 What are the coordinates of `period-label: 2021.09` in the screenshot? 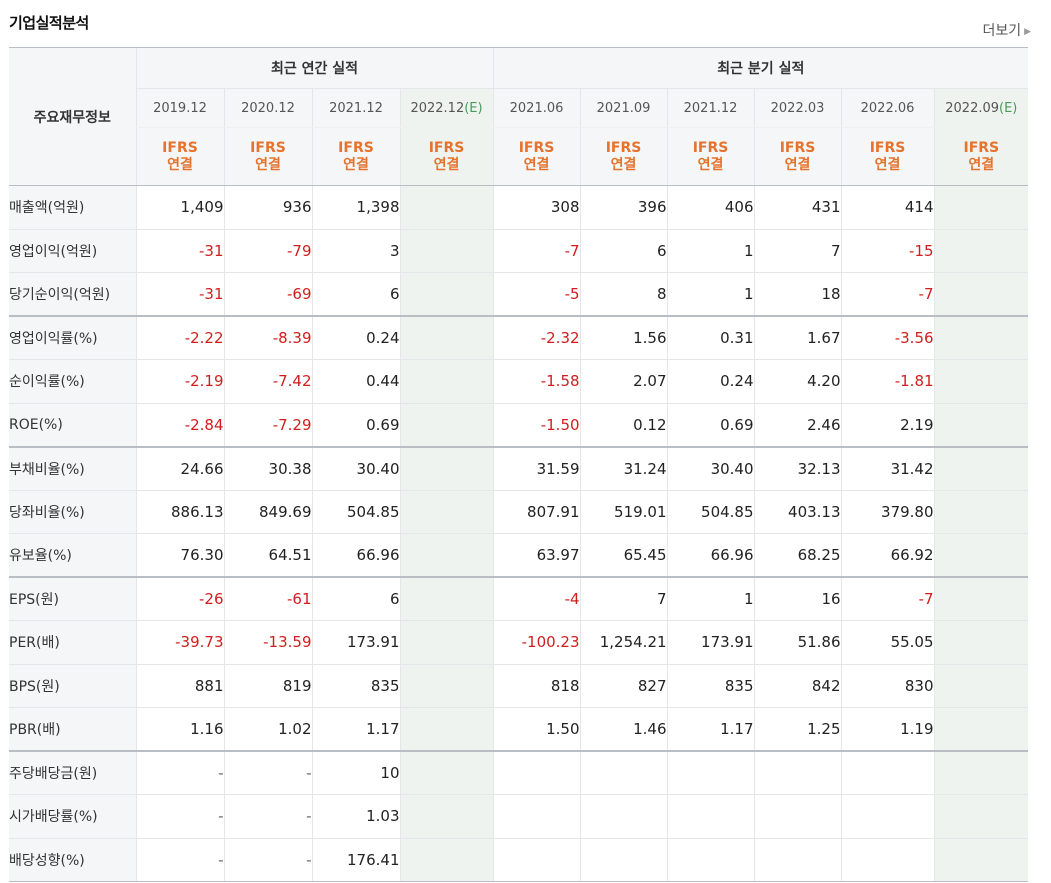 It's located at (623, 108).